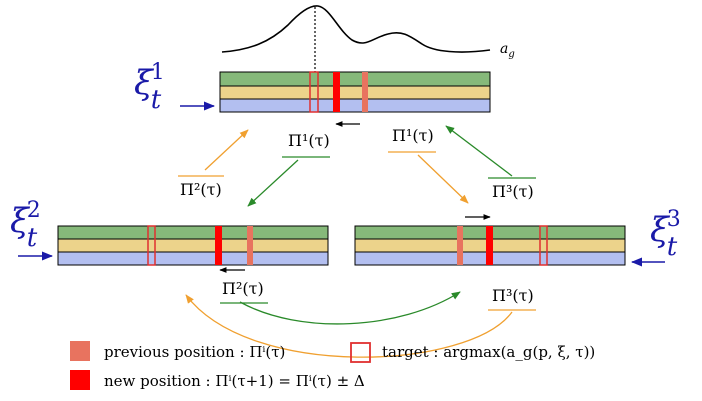 Image resolution: width=702 pixels, height=401 pixels. I want to click on orange-arrow-p1-to-bar3, so click(443, 179).